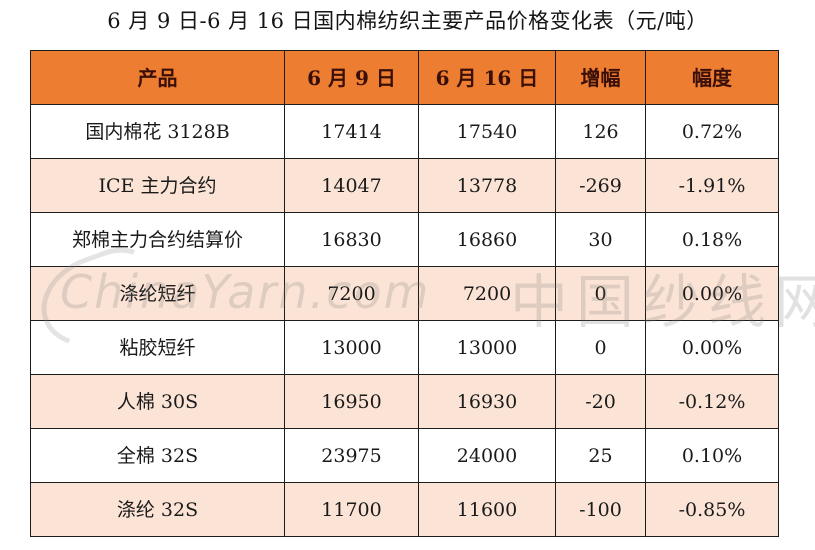 The width and height of the screenshot is (815, 550). I want to click on table-row: 涤纶 32S 11700 11600 -100 -0.85%, so click(404, 509).